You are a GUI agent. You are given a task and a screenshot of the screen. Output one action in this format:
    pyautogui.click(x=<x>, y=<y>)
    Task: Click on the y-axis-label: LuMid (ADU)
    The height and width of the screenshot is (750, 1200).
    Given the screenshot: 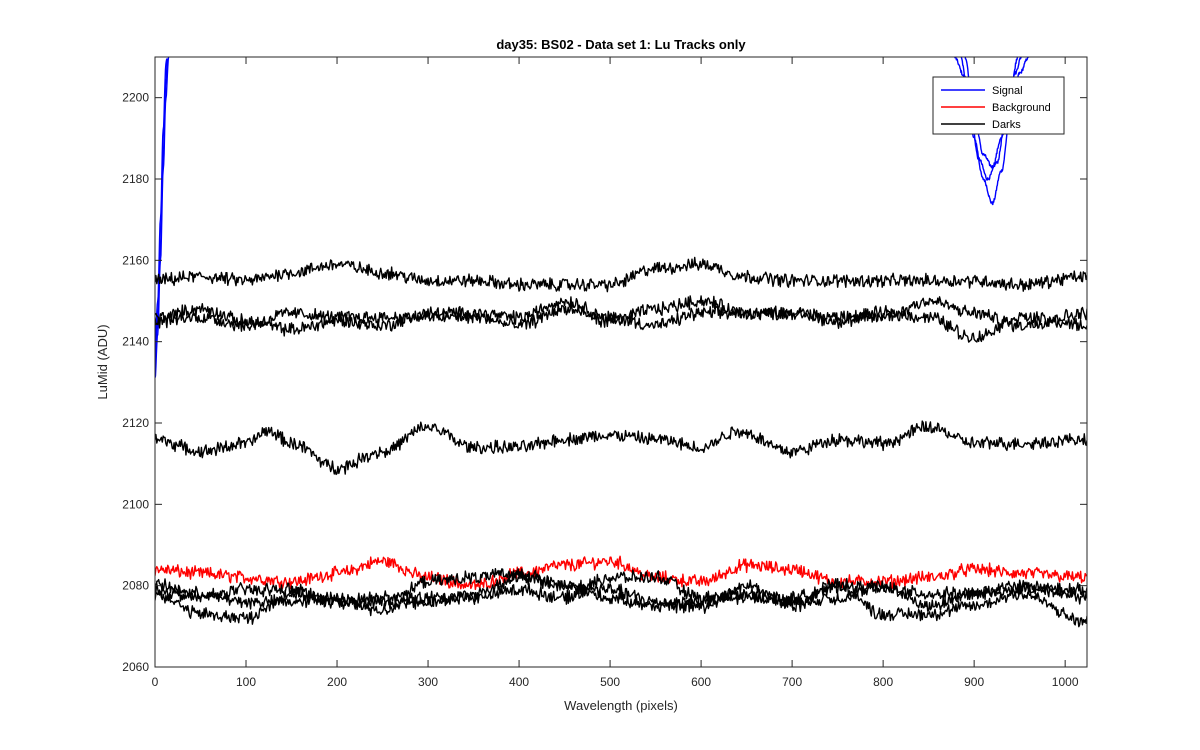 What is the action you would take?
    pyautogui.click(x=102, y=361)
    